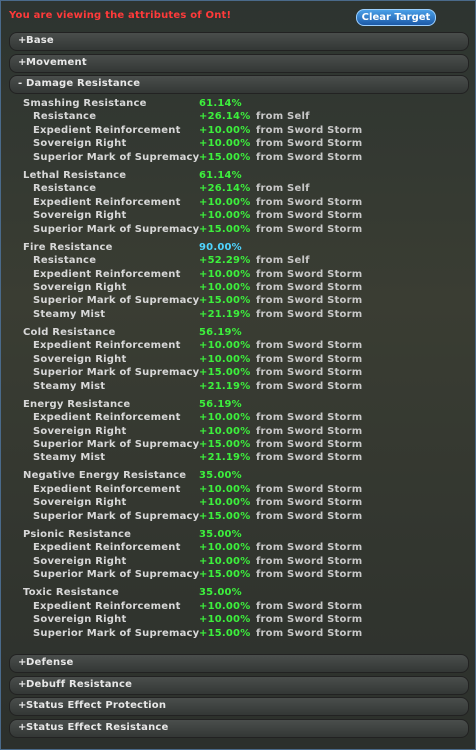 The height and width of the screenshot is (750, 476). What do you see at coordinates (239, 41) in the screenshot?
I see `section-bar: + Base` at bounding box center [239, 41].